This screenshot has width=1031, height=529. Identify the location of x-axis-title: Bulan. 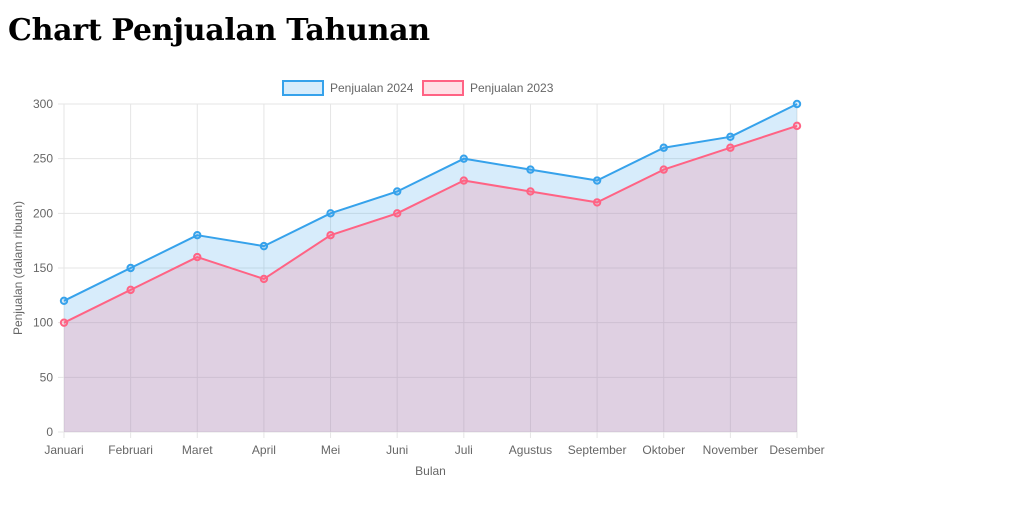
(430, 471).